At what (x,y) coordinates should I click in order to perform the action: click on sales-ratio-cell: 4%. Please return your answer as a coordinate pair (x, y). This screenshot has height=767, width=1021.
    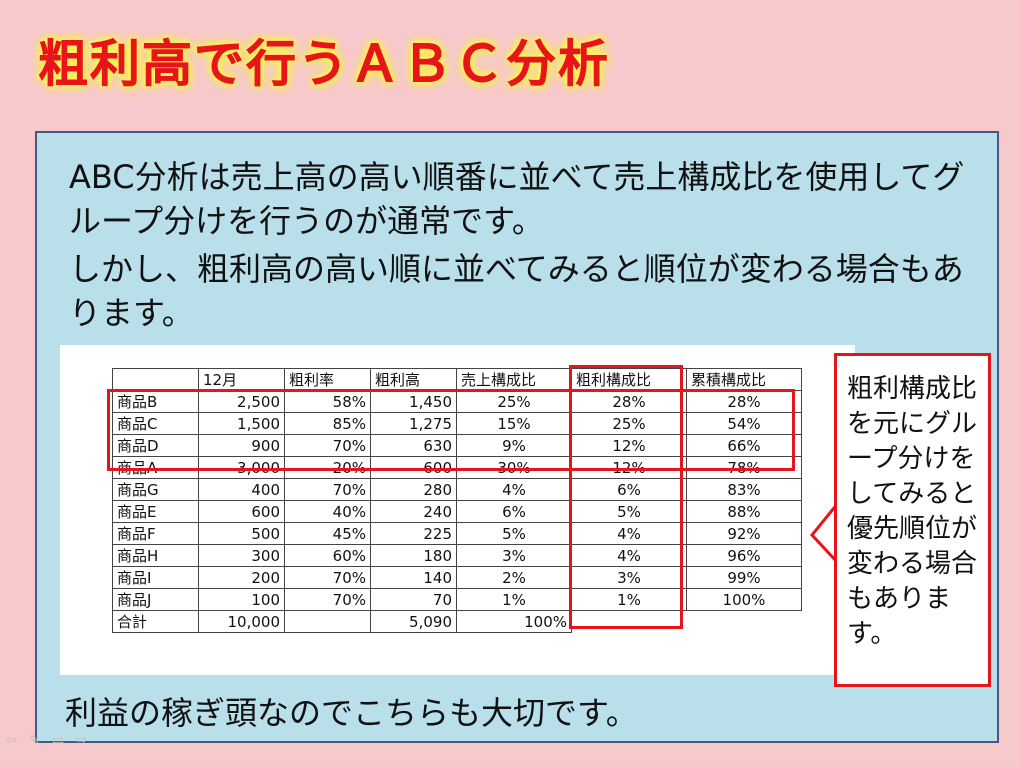
    Looking at the image, I should click on (514, 489).